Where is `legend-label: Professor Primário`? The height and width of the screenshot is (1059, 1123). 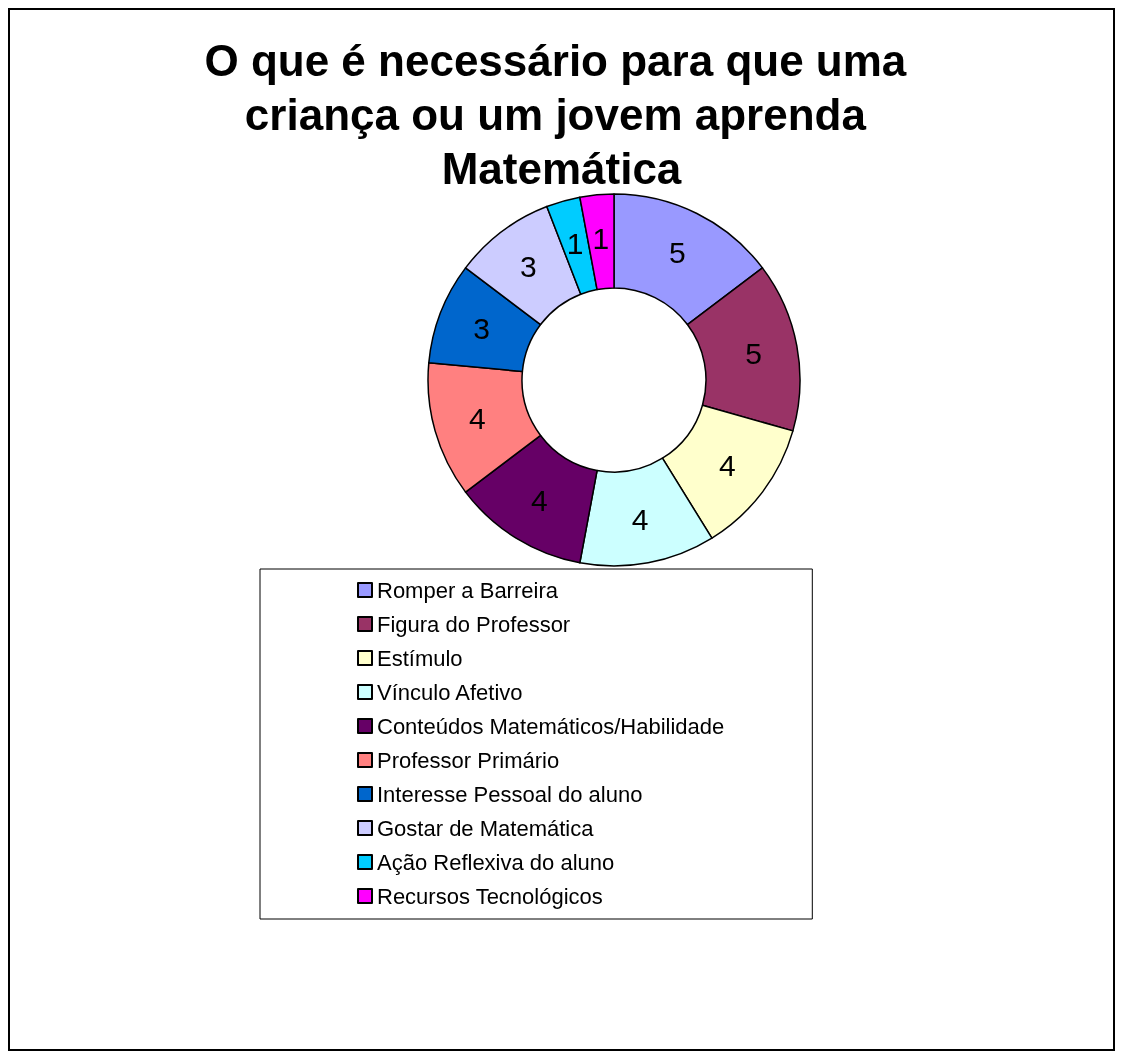
legend-label: Professor Primário is located at coordinates (468, 760).